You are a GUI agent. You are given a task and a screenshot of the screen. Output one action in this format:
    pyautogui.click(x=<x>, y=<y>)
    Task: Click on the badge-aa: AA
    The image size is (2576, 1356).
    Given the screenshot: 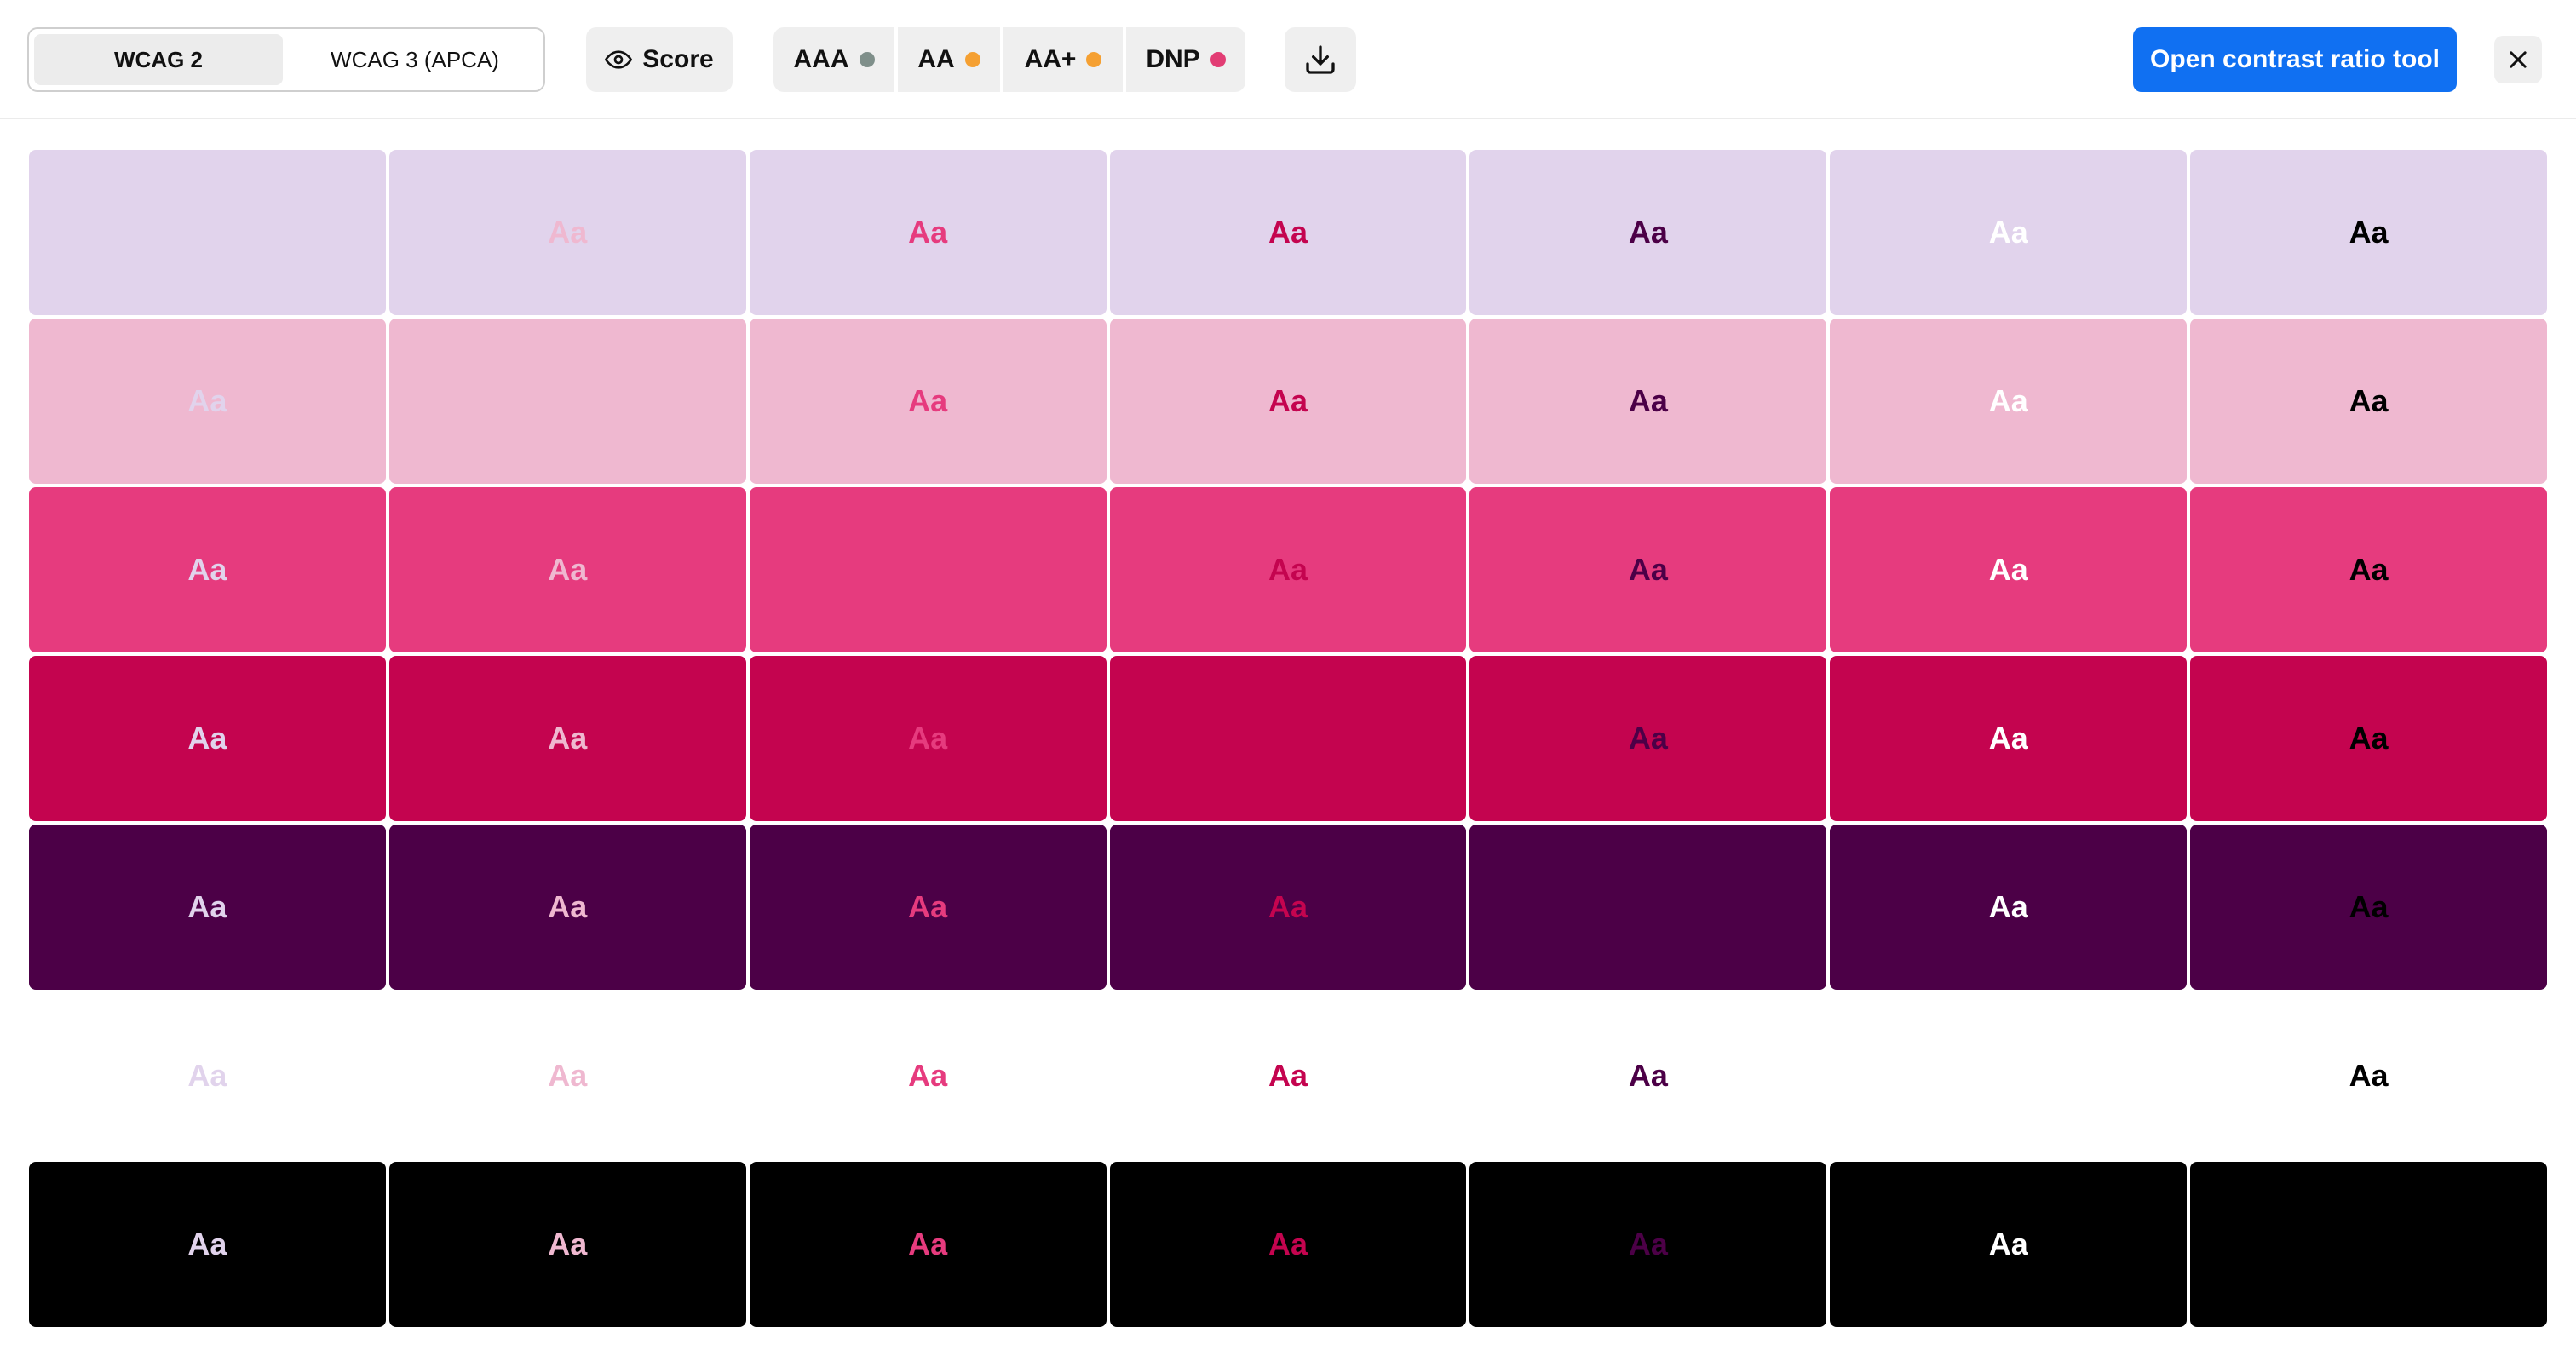 What is the action you would take?
    pyautogui.click(x=949, y=59)
    